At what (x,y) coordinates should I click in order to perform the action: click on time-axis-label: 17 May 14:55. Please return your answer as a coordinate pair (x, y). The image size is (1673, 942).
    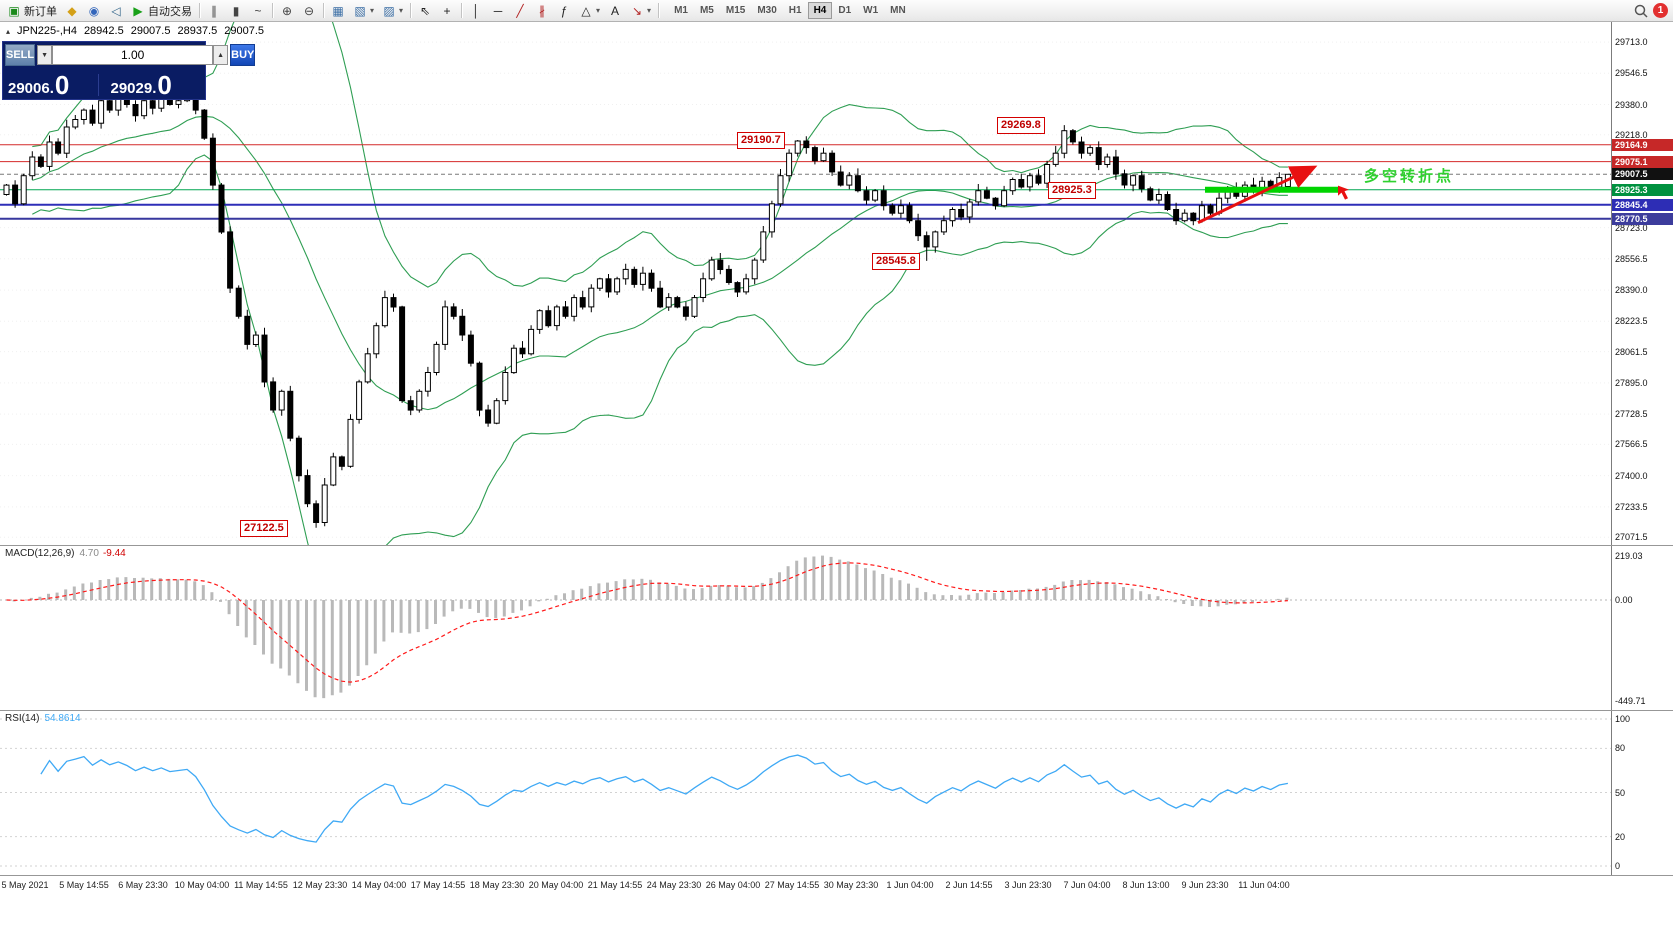
    Looking at the image, I should click on (438, 885).